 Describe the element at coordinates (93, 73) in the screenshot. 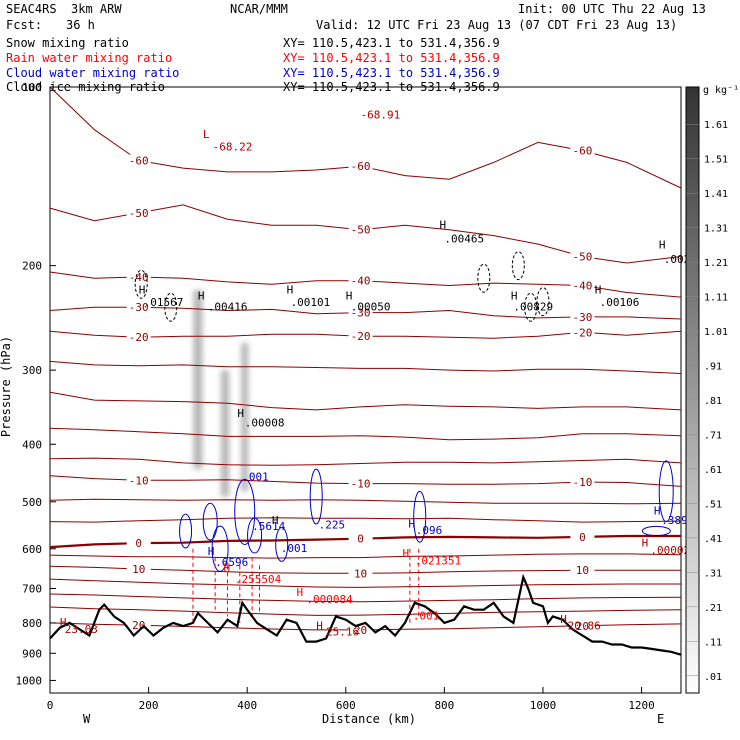

I see `field-name-cloud-water: Cloud water mixing ratio` at that location.